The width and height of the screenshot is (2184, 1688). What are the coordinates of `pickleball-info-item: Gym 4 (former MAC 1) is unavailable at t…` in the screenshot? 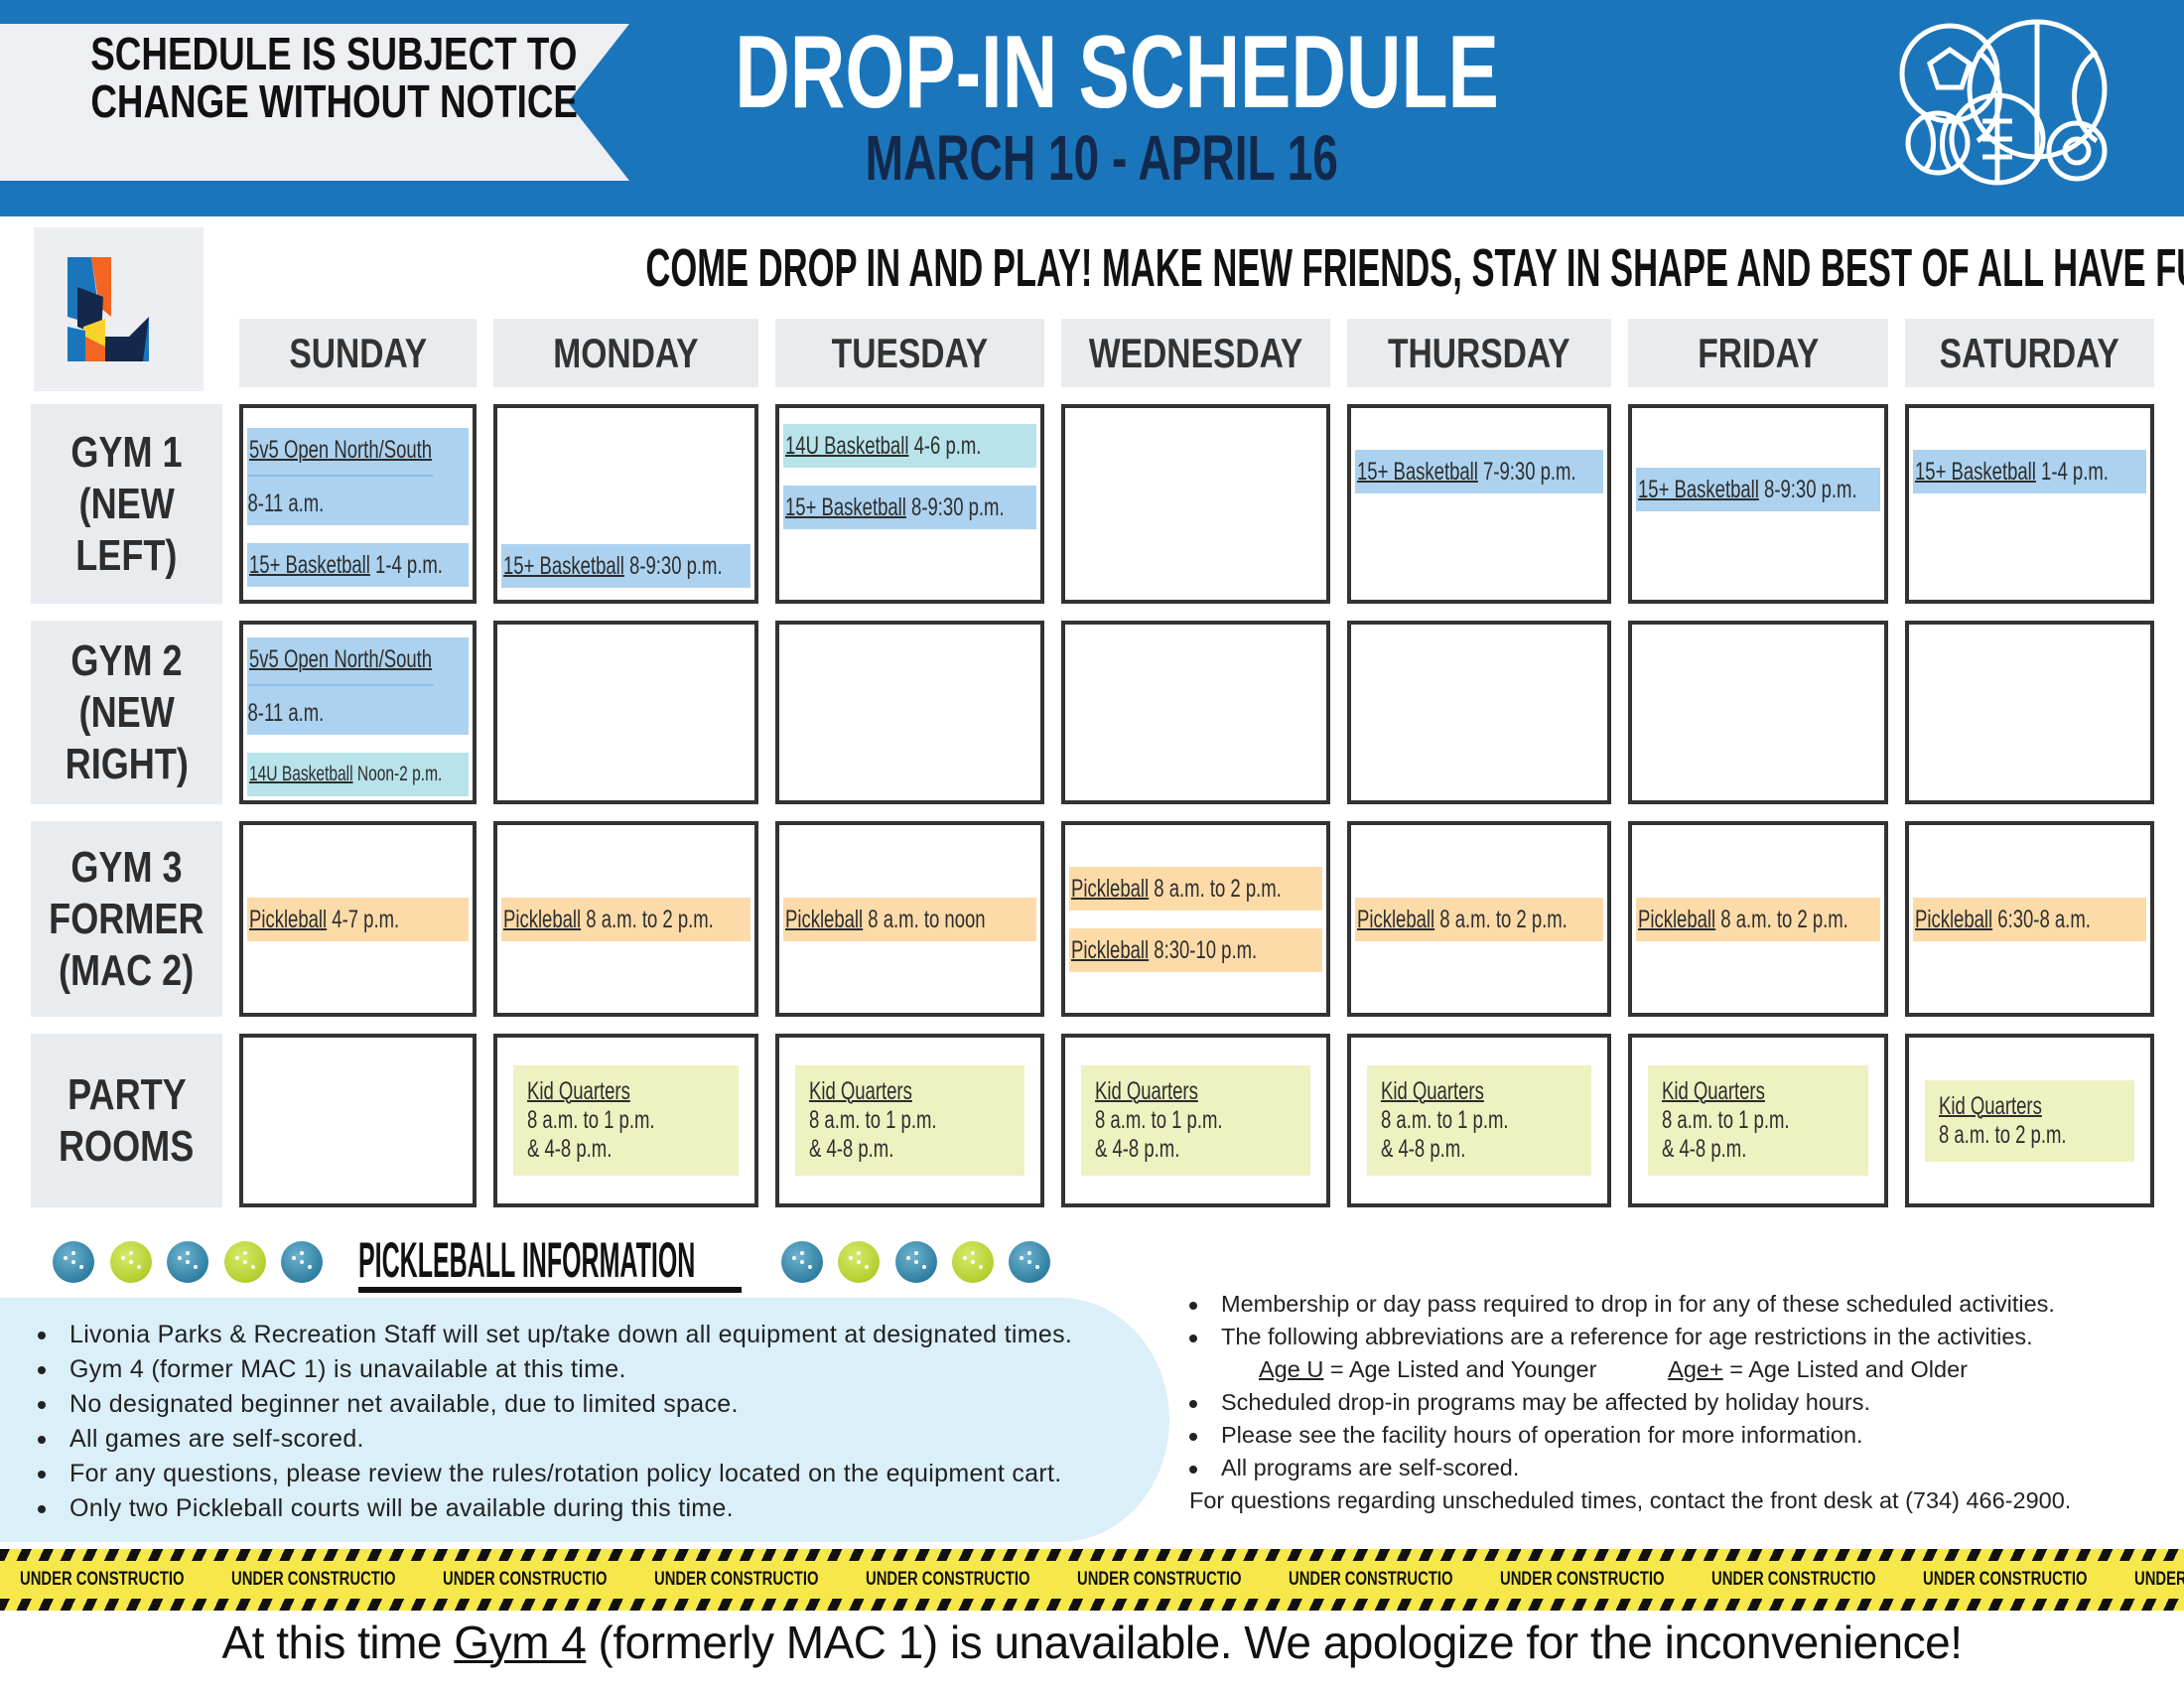 It's located at (603, 1369).